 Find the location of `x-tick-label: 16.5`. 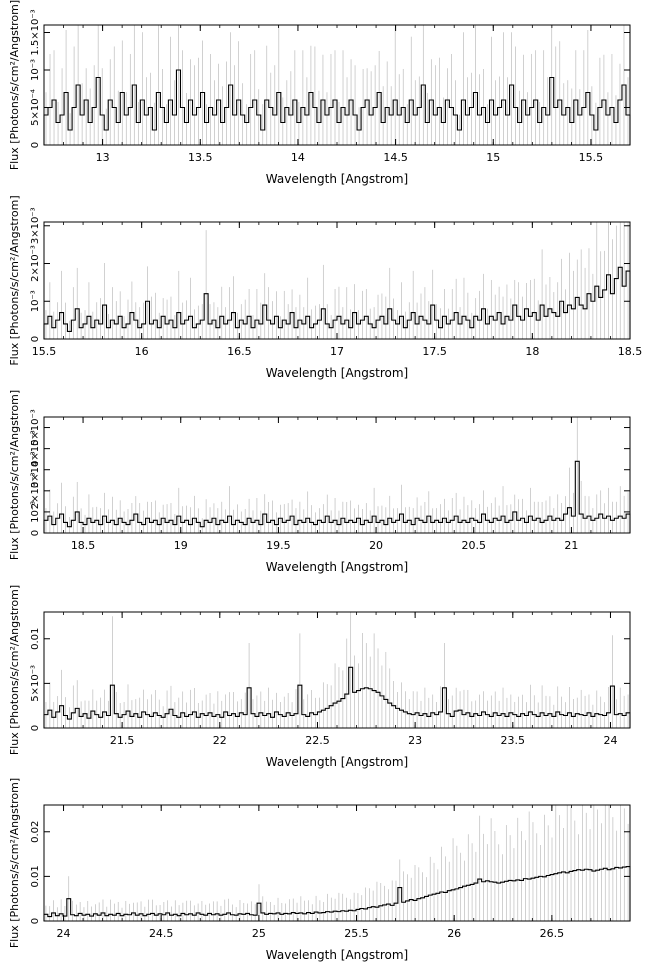

x-tick-label: 16.5 is located at coordinates (239, 351).